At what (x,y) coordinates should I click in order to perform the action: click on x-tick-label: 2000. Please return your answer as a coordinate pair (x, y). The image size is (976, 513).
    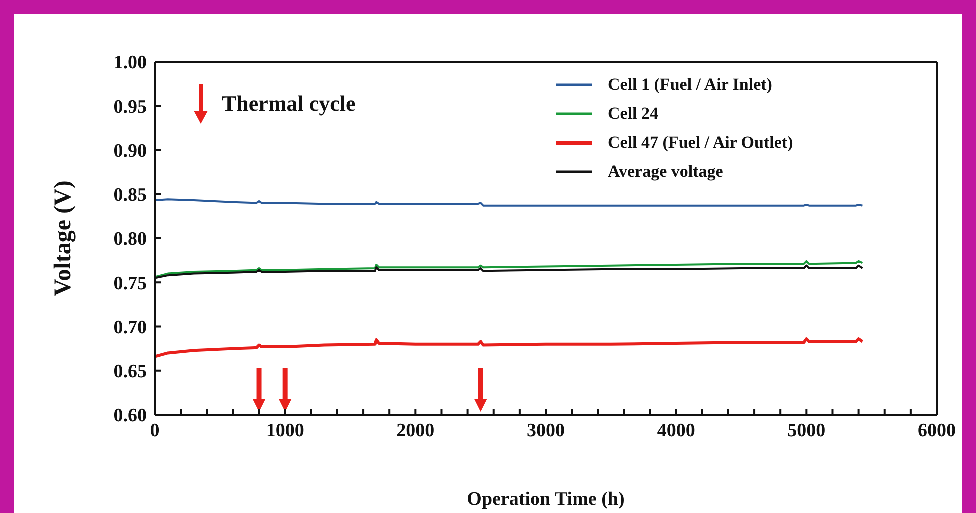
    Looking at the image, I should click on (415, 431).